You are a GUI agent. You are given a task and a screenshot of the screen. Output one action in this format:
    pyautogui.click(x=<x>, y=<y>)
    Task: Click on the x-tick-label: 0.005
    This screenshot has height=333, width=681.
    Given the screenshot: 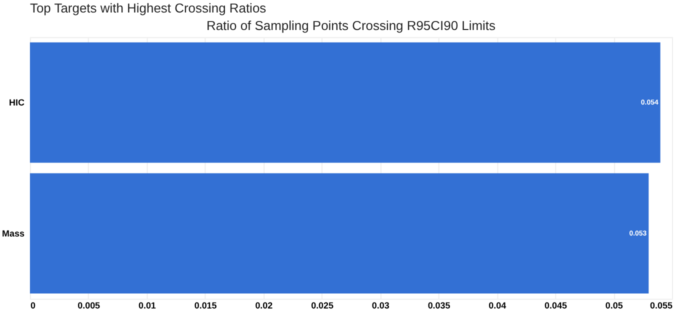 What is the action you would take?
    pyautogui.click(x=89, y=305)
    